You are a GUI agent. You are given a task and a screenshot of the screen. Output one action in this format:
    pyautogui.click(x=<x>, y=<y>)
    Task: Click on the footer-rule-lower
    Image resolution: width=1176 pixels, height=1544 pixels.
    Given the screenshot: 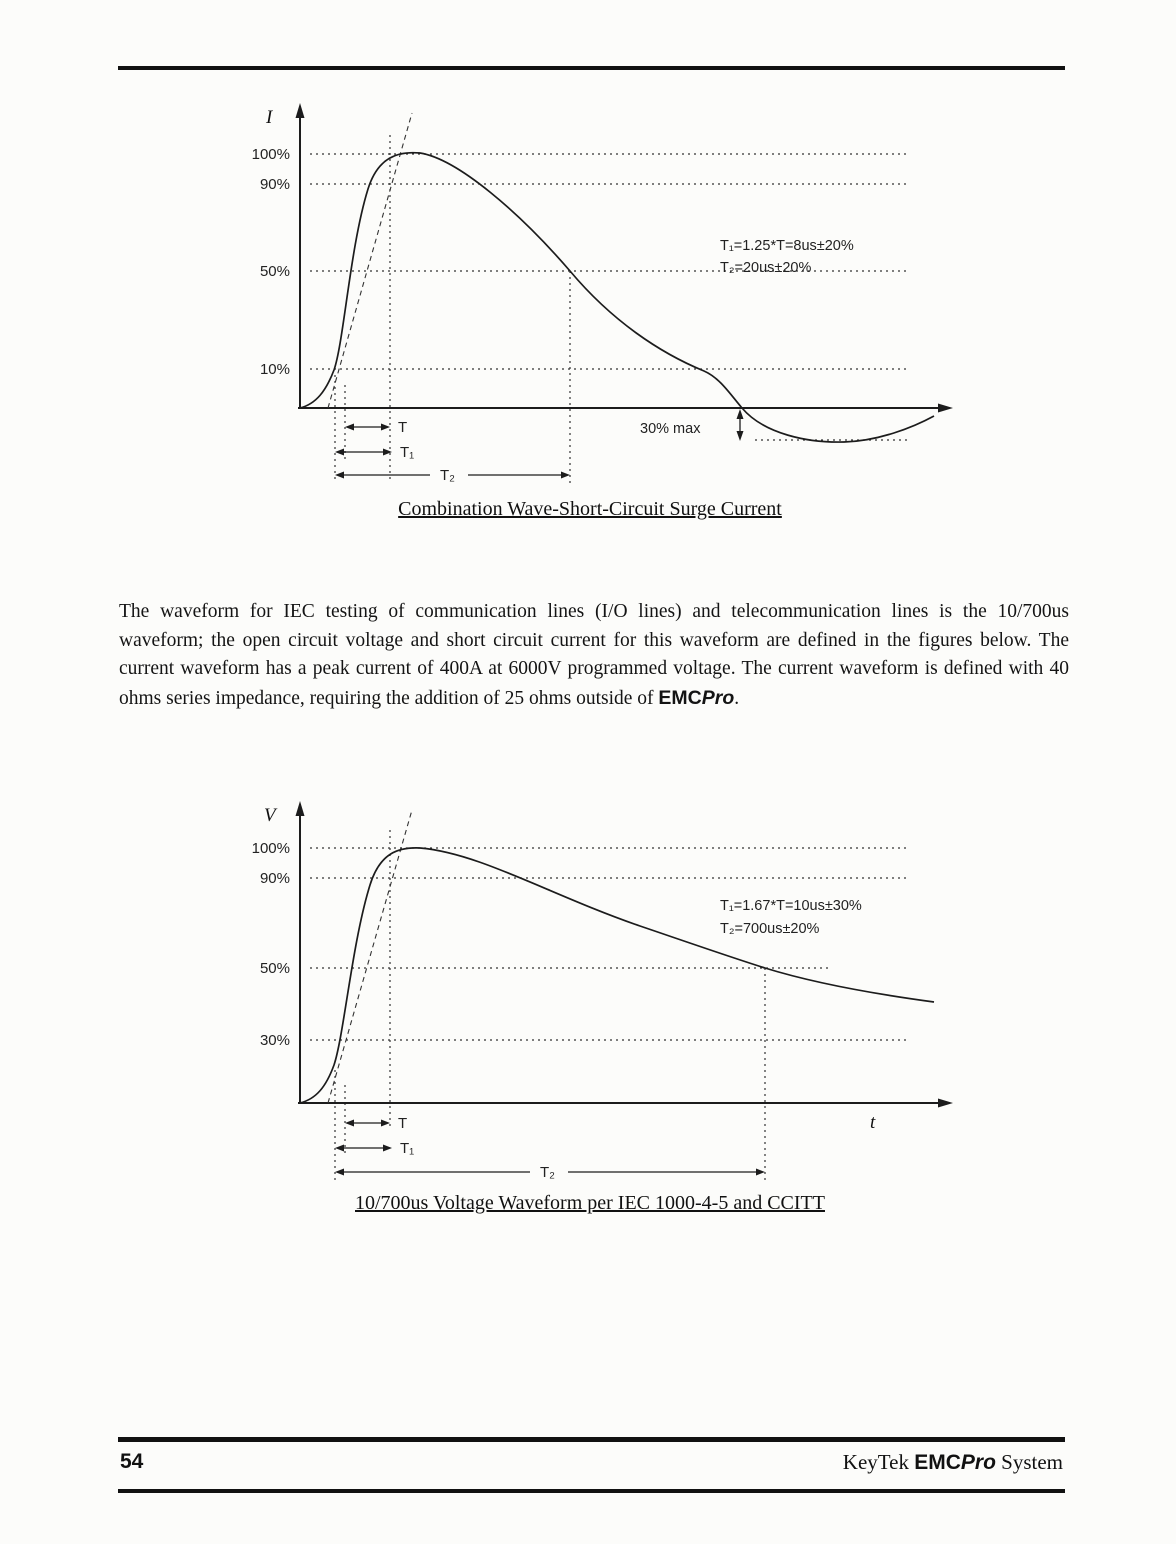 What is the action you would take?
    pyautogui.click(x=591, y=1491)
    